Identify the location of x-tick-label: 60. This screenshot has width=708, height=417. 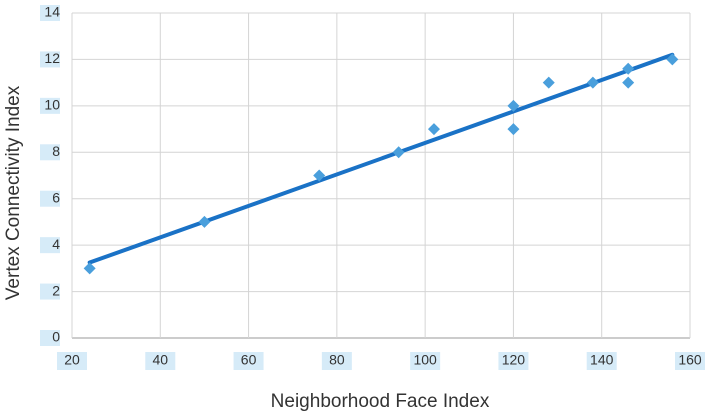
(249, 360).